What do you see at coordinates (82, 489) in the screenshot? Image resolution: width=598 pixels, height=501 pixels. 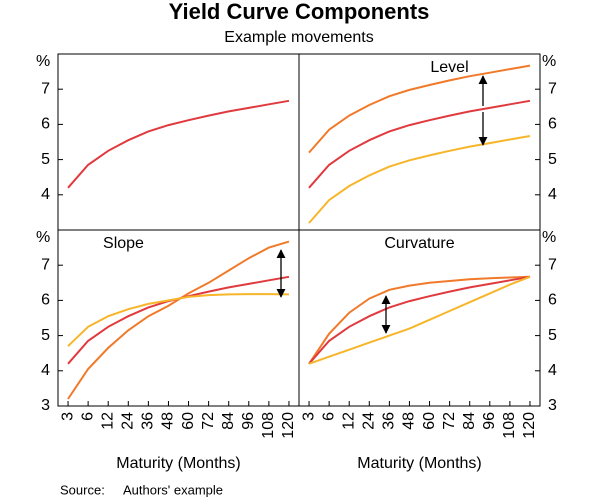 I see `source-label: Source:` at bounding box center [82, 489].